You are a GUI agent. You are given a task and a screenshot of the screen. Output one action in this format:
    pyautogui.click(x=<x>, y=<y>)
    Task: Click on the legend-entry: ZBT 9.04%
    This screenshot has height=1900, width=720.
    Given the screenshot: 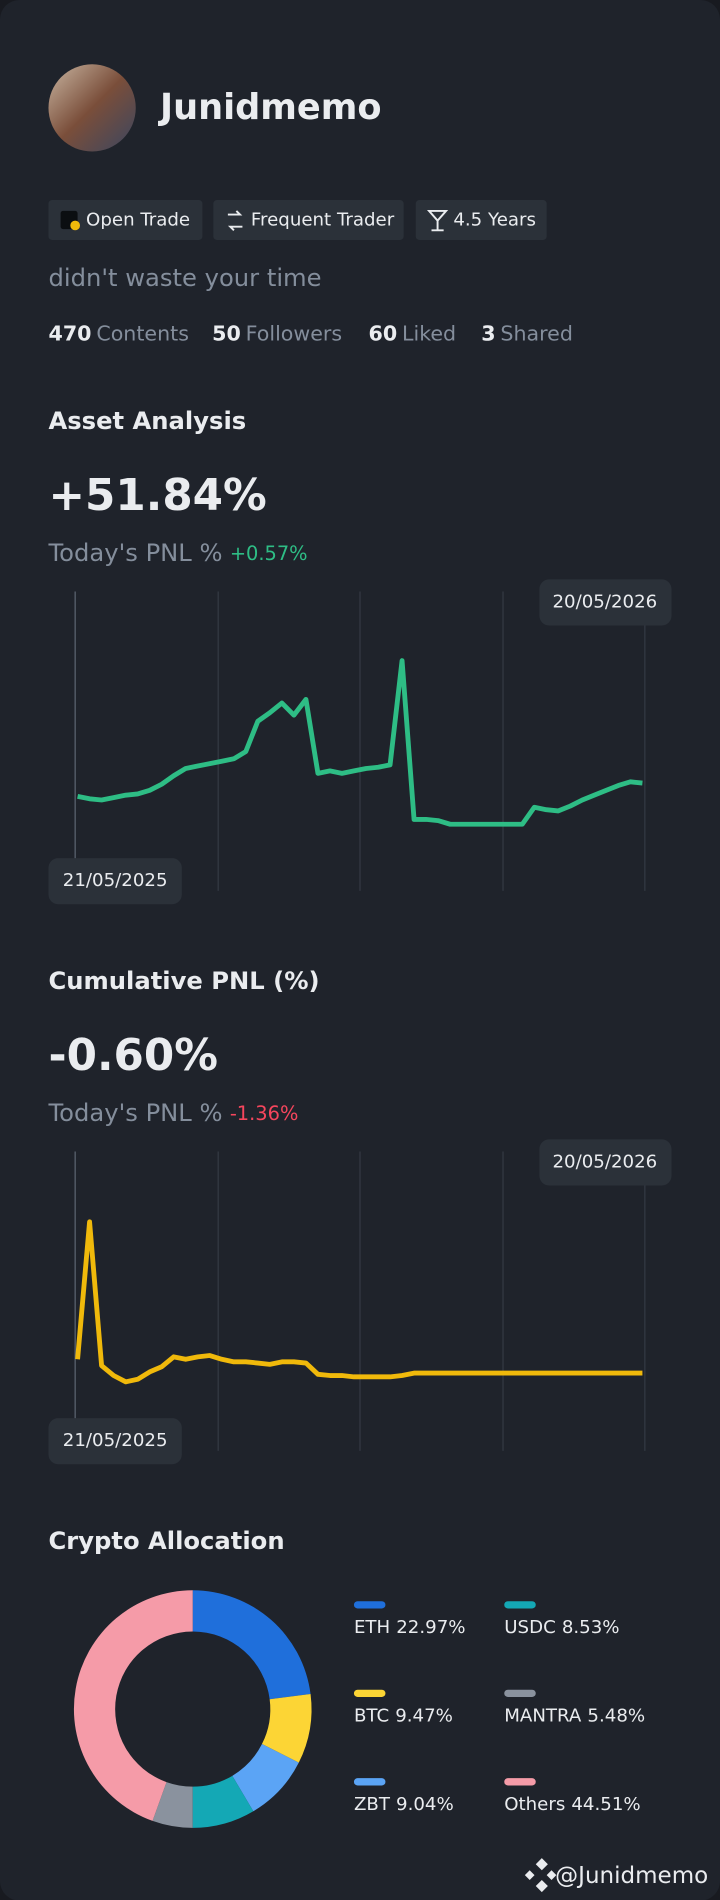 What is the action you would take?
    pyautogui.click(x=404, y=1804)
    